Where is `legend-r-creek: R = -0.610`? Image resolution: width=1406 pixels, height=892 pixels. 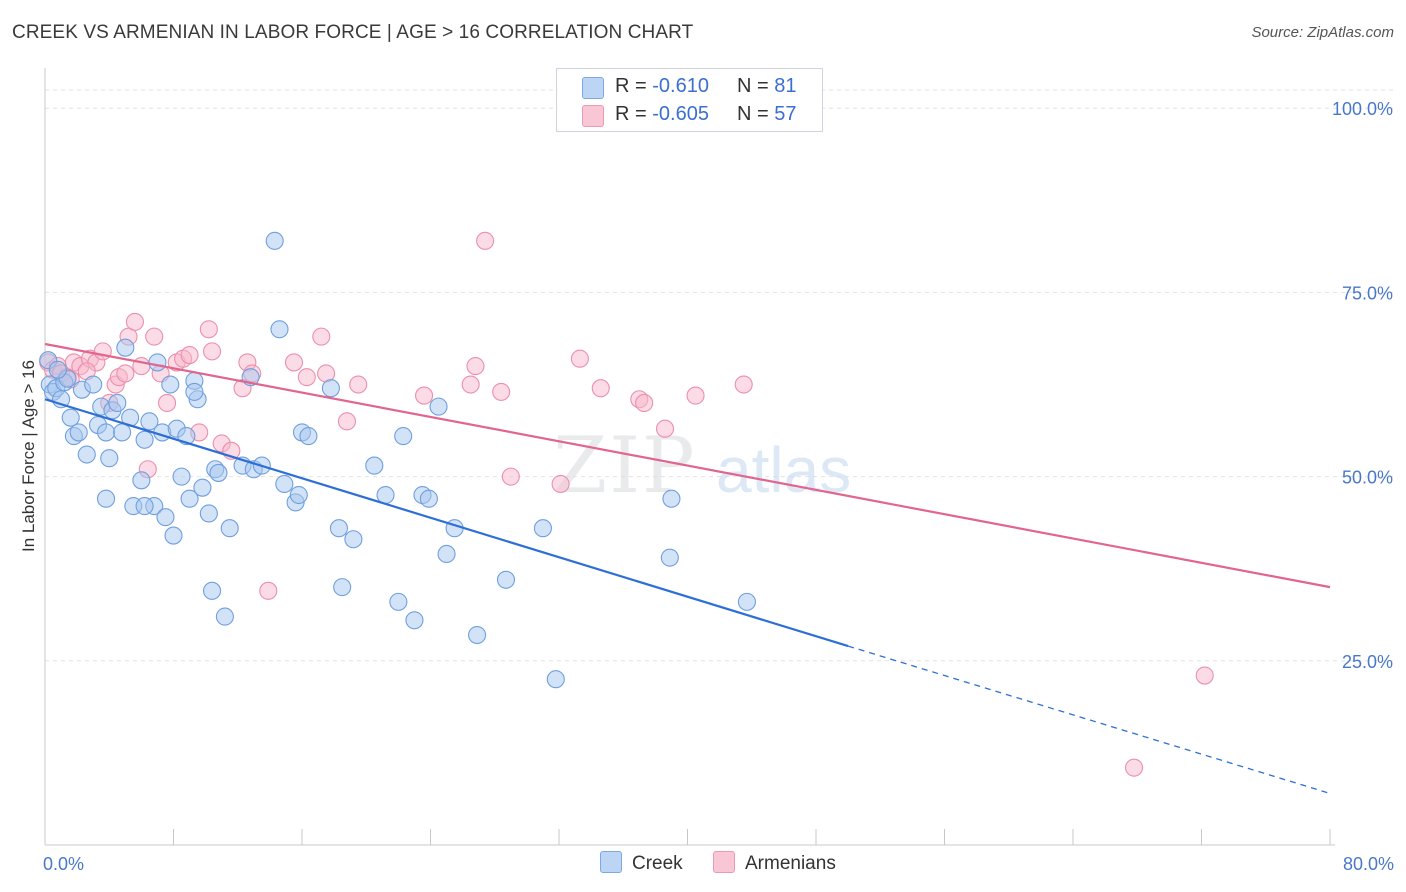 legend-r-creek: R = -0.610 is located at coordinates (662, 86).